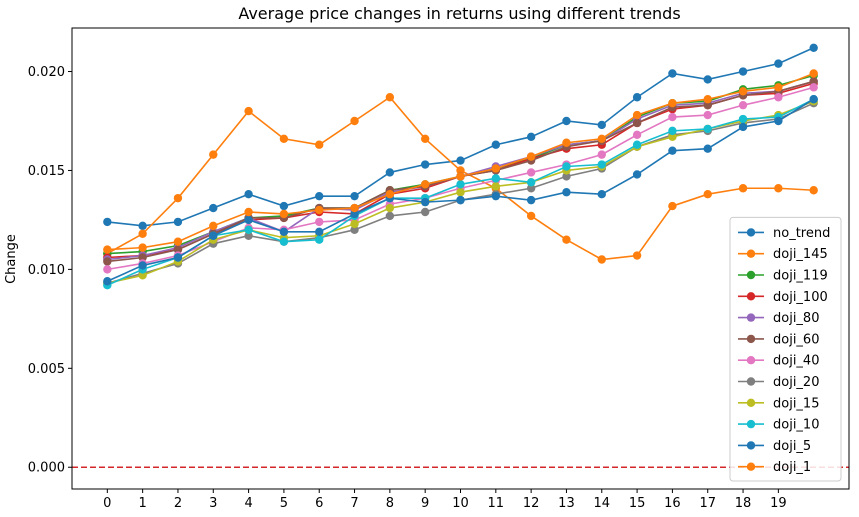 The width and height of the screenshot is (859, 517). What do you see at coordinates (425, 503) in the screenshot?
I see `x-tick-label-9: 9` at bounding box center [425, 503].